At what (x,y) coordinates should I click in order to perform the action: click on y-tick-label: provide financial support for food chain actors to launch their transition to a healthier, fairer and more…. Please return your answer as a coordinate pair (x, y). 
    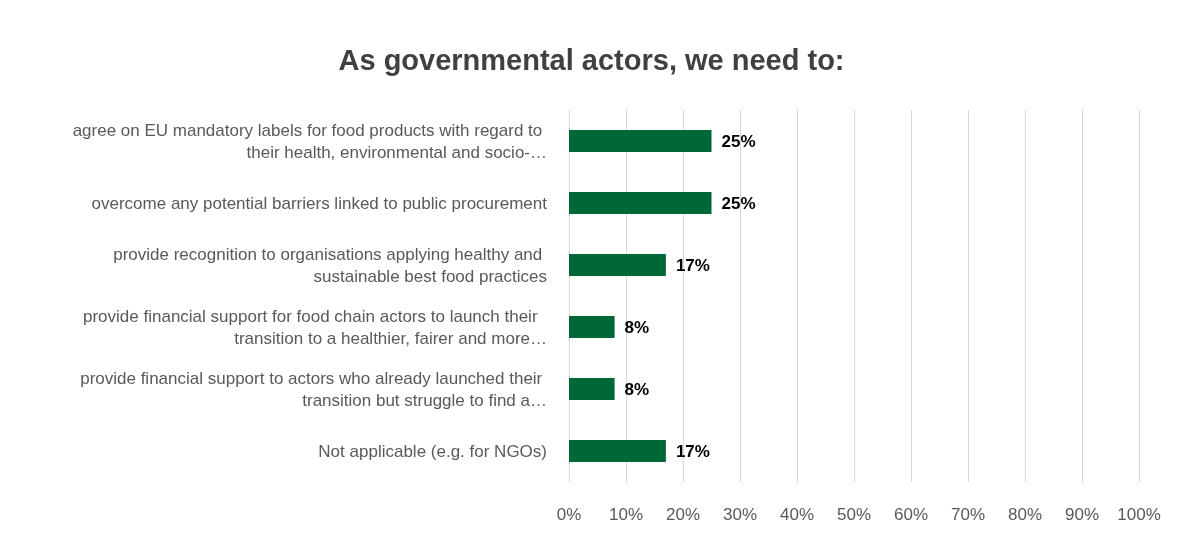
    Looking at the image, I should click on (315, 327).